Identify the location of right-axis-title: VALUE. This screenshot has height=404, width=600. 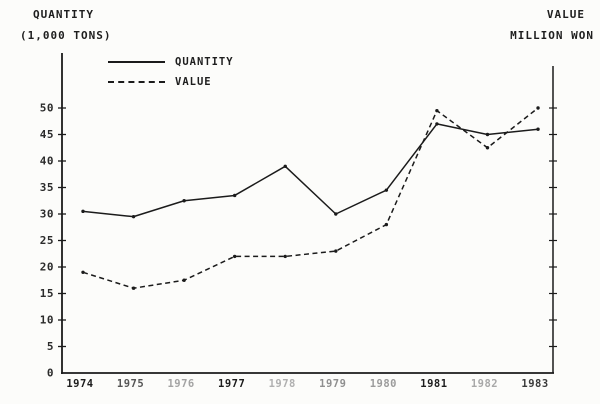
(565, 14).